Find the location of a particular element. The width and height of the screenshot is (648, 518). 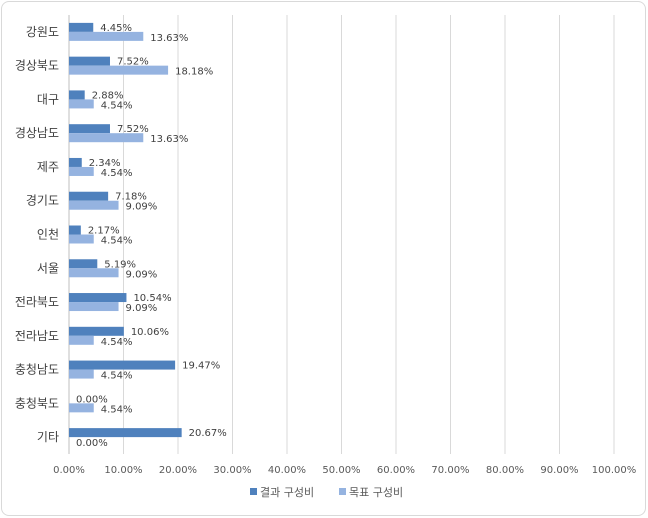

x-tick-label: 0.00% is located at coordinates (69, 470).